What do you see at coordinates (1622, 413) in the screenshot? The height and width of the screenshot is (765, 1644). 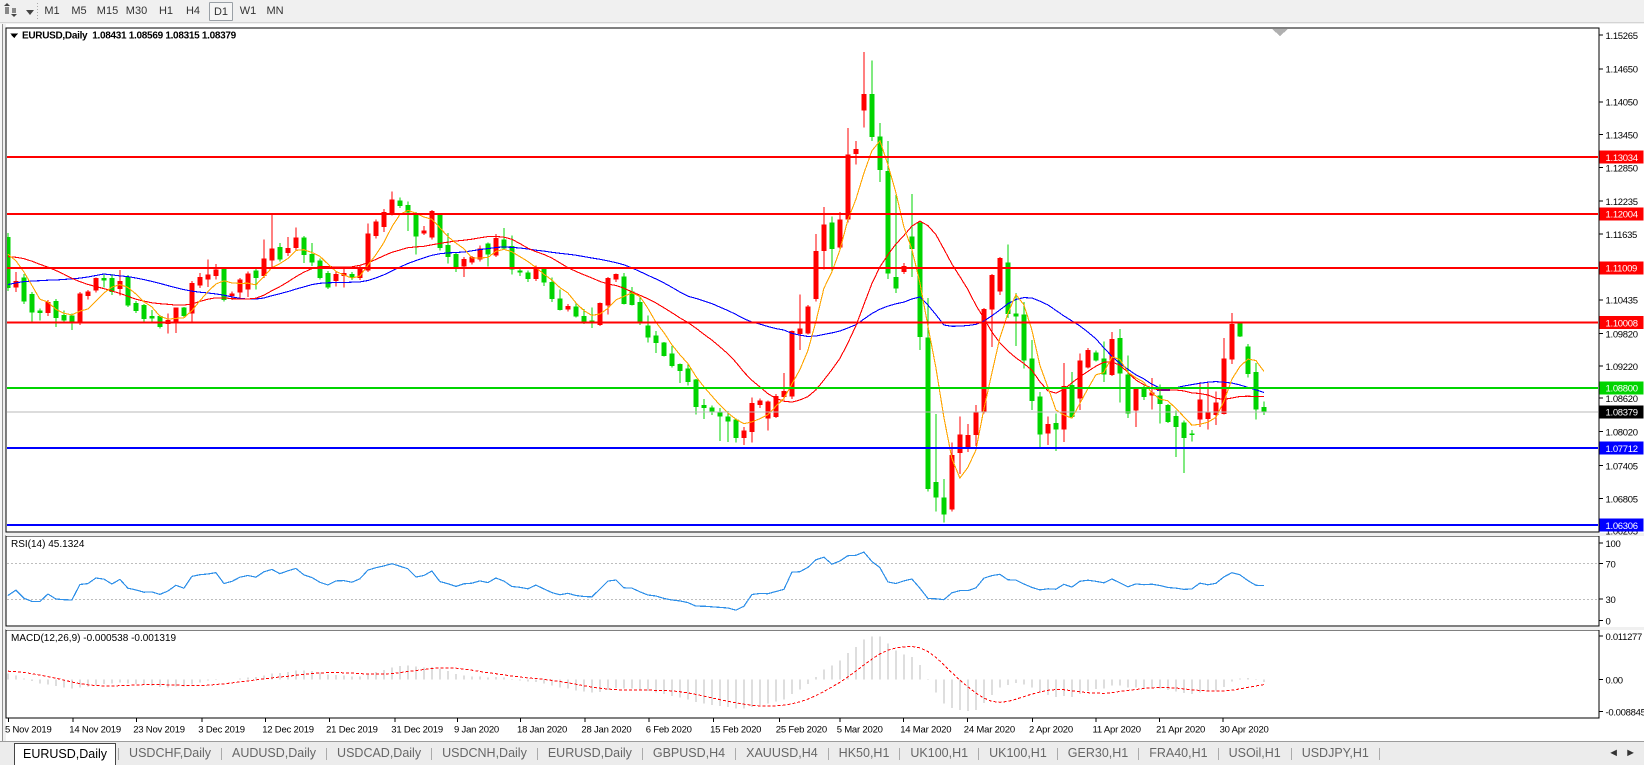 I see `svg-text: 1.08379` at bounding box center [1622, 413].